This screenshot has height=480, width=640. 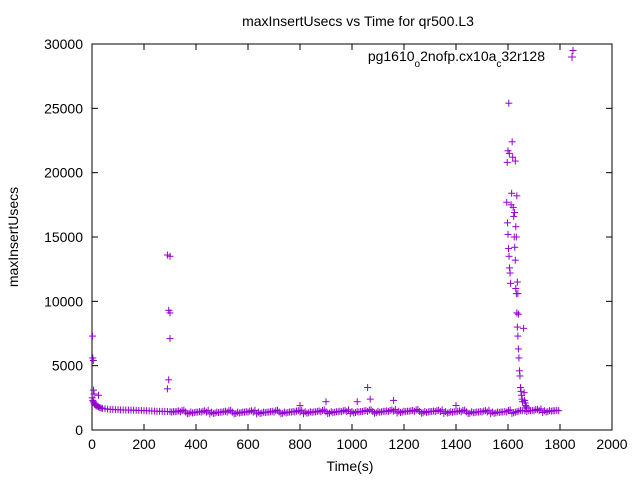 I want to click on y-tick-label: 25000, so click(x=63, y=108).